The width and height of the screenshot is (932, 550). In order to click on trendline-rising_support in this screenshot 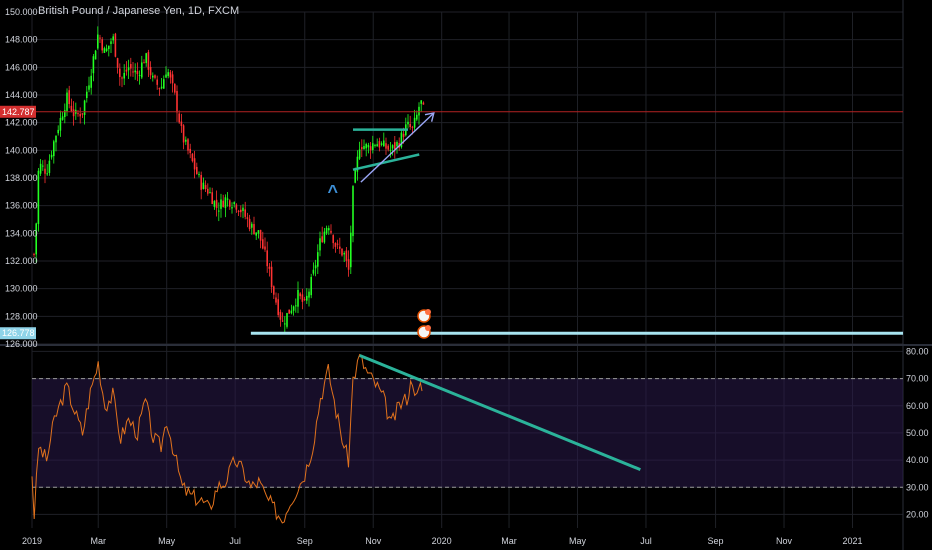, I will do `click(386, 162)`.